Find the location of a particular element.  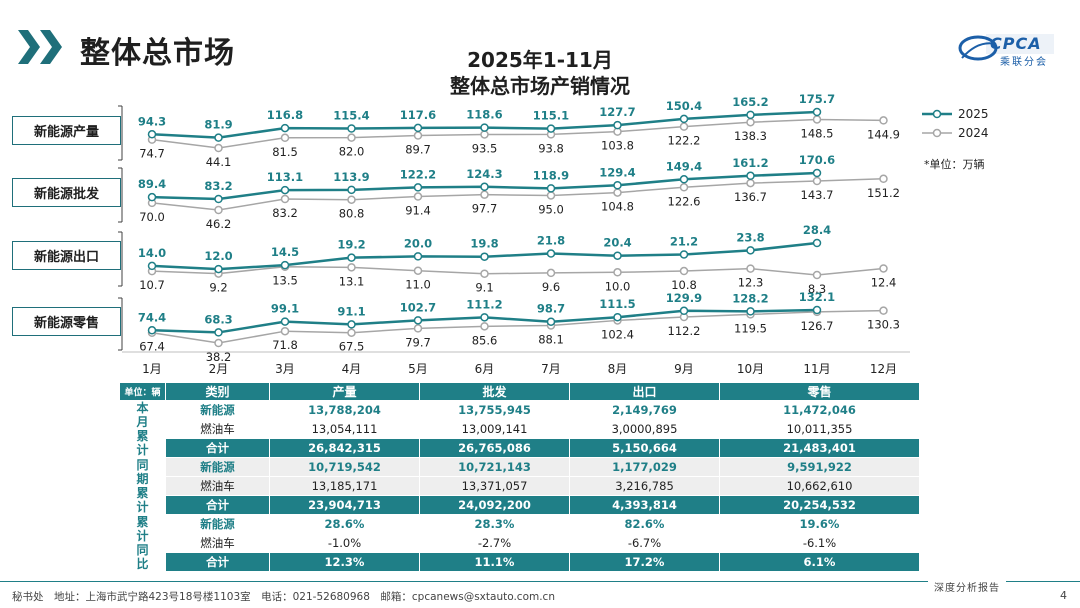

data-label-2025: 83.2 is located at coordinates (218, 186).